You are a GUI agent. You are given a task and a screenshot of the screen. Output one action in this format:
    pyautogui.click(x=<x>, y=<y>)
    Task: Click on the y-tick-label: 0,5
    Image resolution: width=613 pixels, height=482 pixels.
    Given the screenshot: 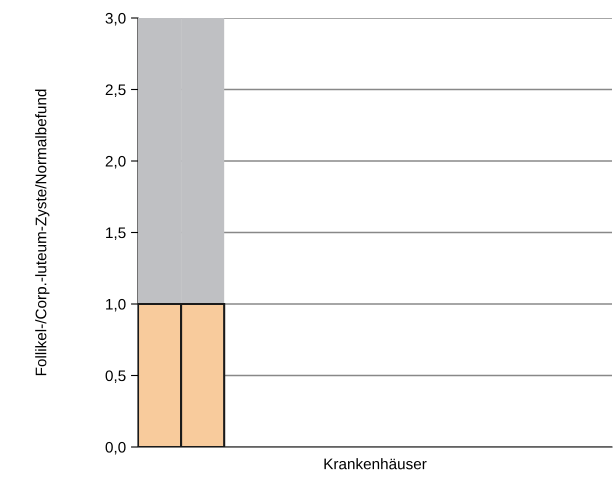 What is the action you would take?
    pyautogui.click(x=116, y=376)
    